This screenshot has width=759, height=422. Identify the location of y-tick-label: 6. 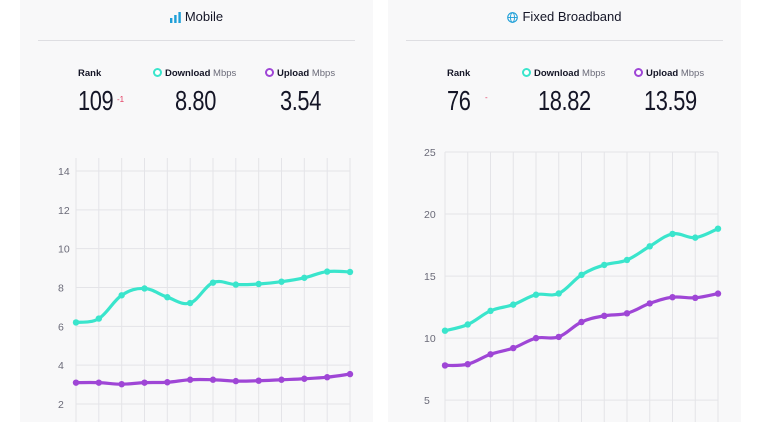
(61, 327).